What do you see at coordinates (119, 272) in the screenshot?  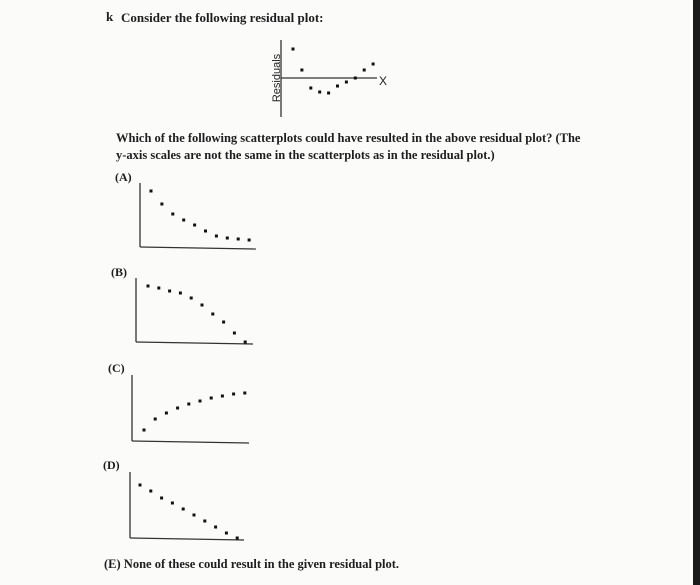 I see `option-b-label: (B)` at bounding box center [119, 272].